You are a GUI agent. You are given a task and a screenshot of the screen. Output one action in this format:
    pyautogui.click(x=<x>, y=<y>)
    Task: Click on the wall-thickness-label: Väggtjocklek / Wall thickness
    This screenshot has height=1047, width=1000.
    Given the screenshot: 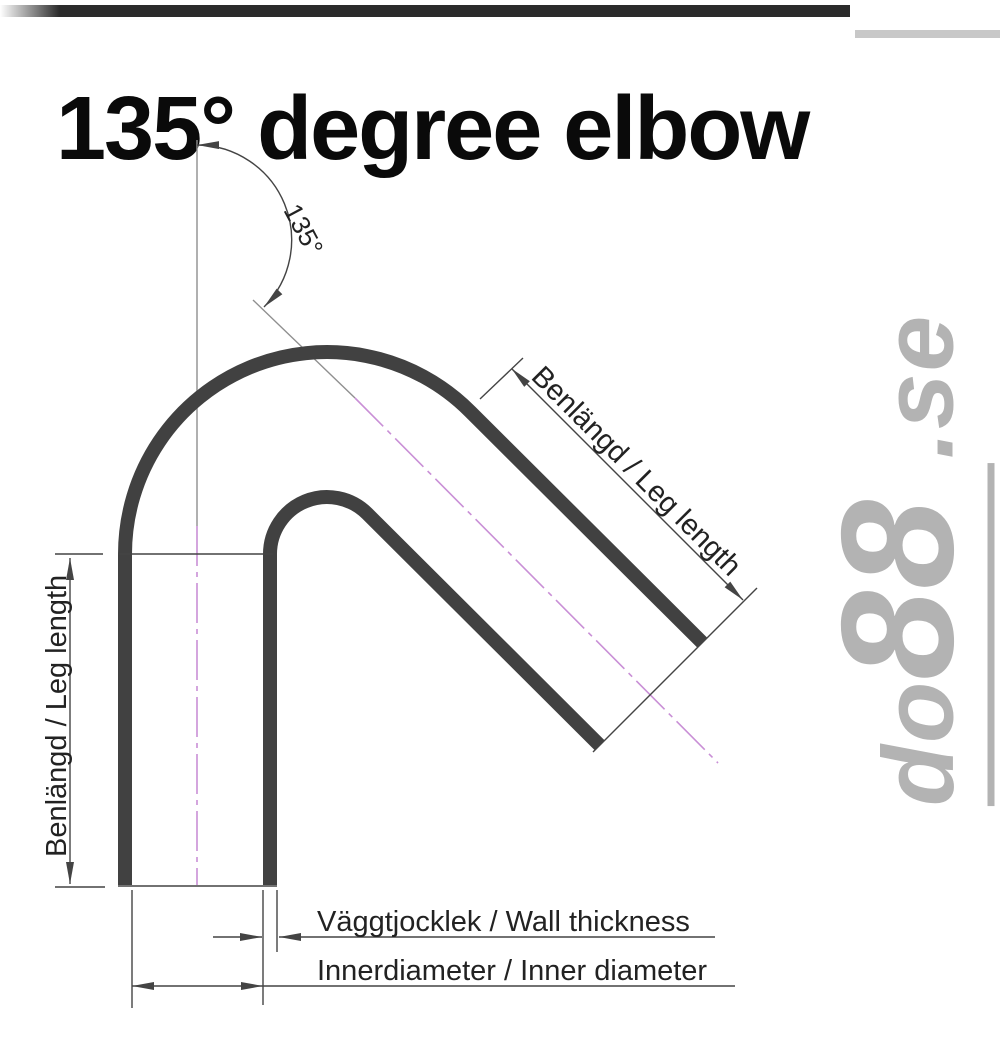 What is the action you would take?
    pyautogui.click(x=503, y=922)
    